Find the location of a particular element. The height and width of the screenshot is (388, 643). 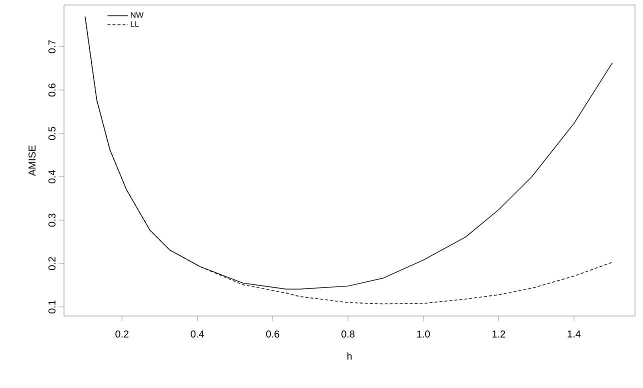

x-tick-label: 0.8 is located at coordinates (347, 334).